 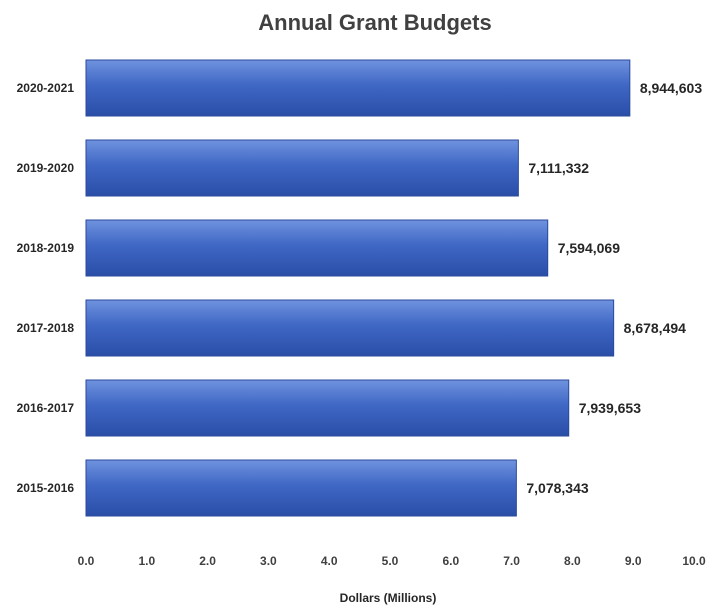 What do you see at coordinates (374, 22) in the screenshot?
I see `chart-title: Annual Grant Budgets` at bounding box center [374, 22].